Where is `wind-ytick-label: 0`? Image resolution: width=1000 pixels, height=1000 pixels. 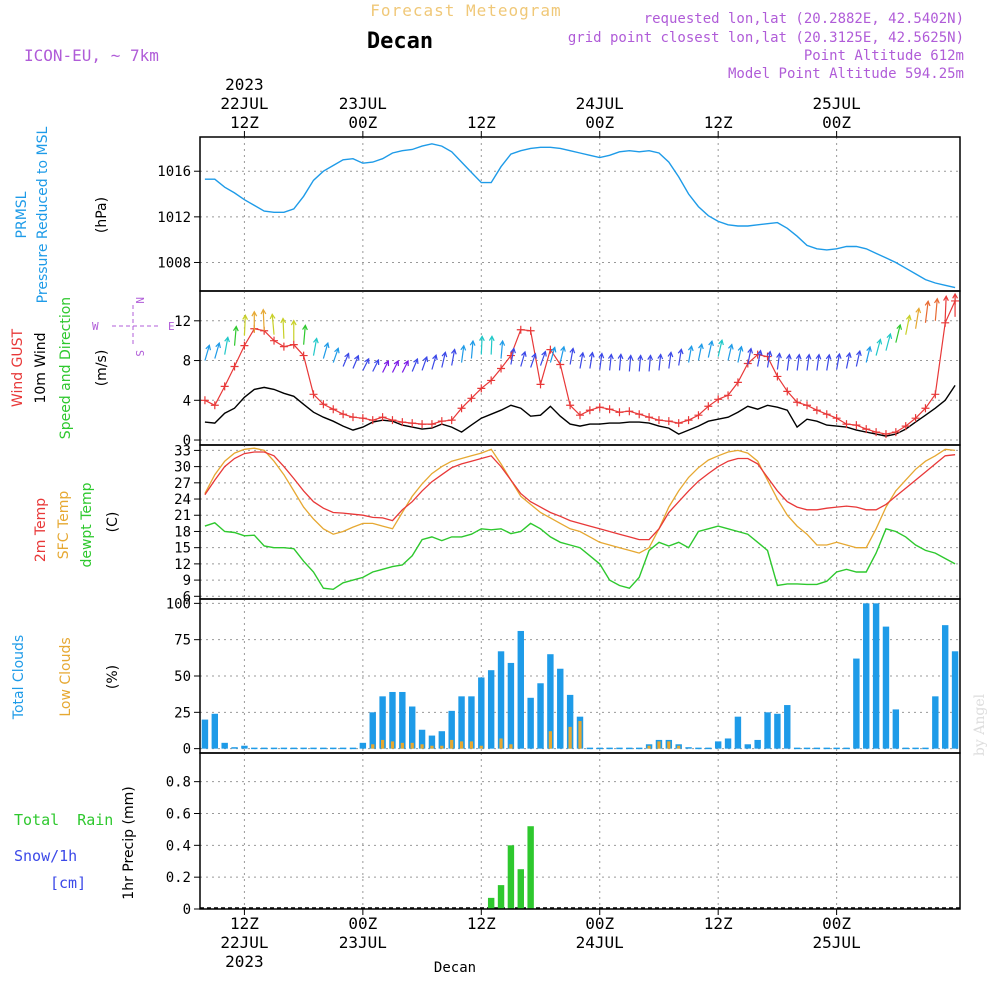
wind-ytick-label: 0 is located at coordinates (187, 441).